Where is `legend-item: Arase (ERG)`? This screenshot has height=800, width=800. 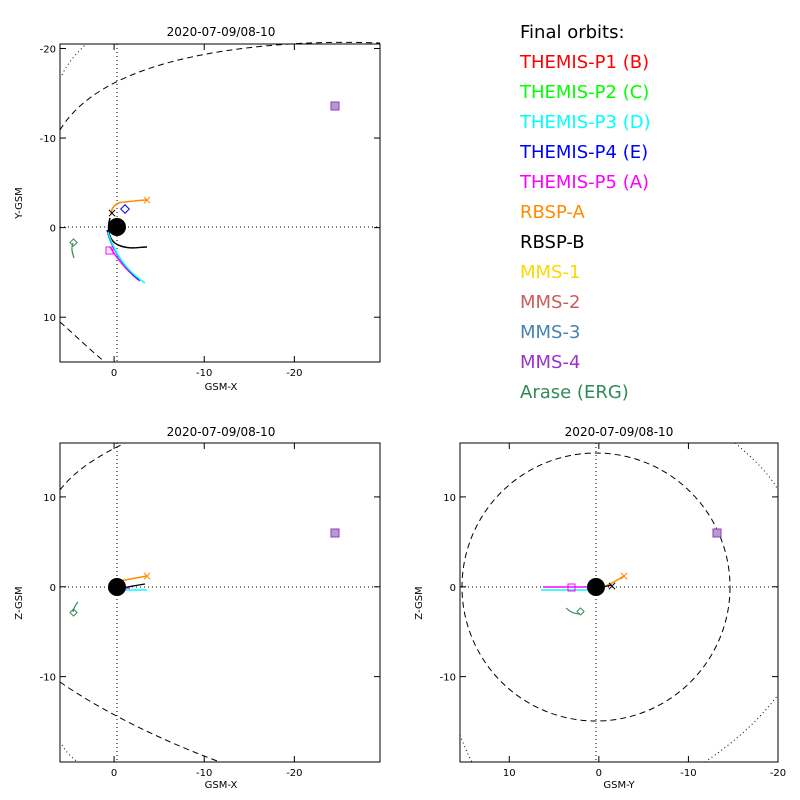 legend-item: Arase (ERG) is located at coordinates (574, 392).